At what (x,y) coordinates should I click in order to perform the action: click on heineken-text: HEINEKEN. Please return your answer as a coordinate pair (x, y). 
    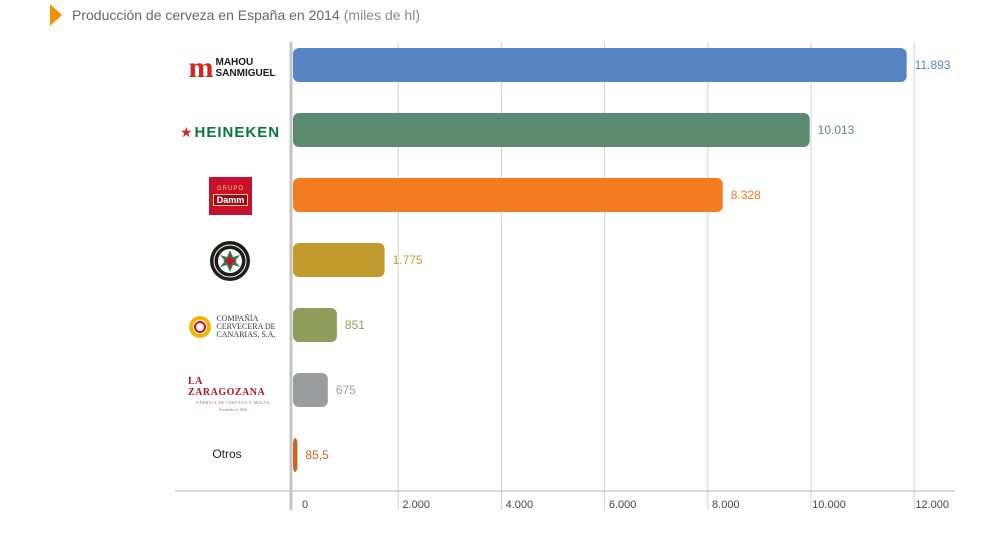
    Looking at the image, I should click on (237, 132).